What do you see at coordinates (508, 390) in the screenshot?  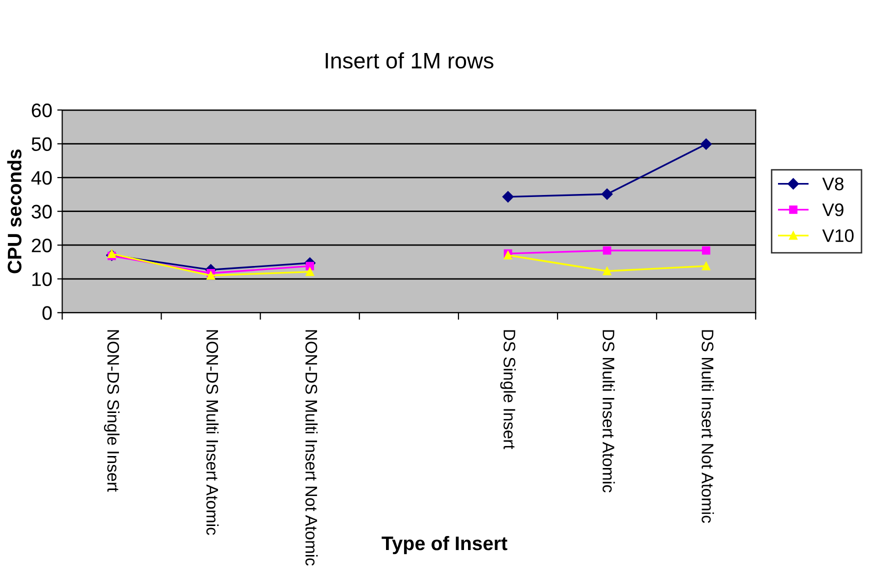 I see `x-tick-label: DS Single Insert` at bounding box center [508, 390].